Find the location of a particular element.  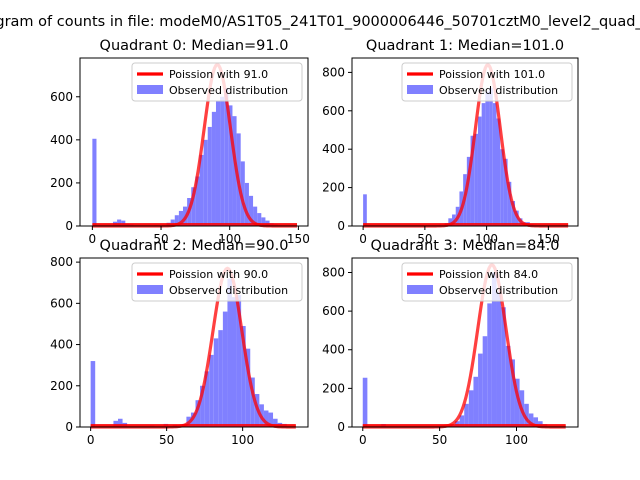

x-tick-label: 150 is located at coordinates (548, 239).